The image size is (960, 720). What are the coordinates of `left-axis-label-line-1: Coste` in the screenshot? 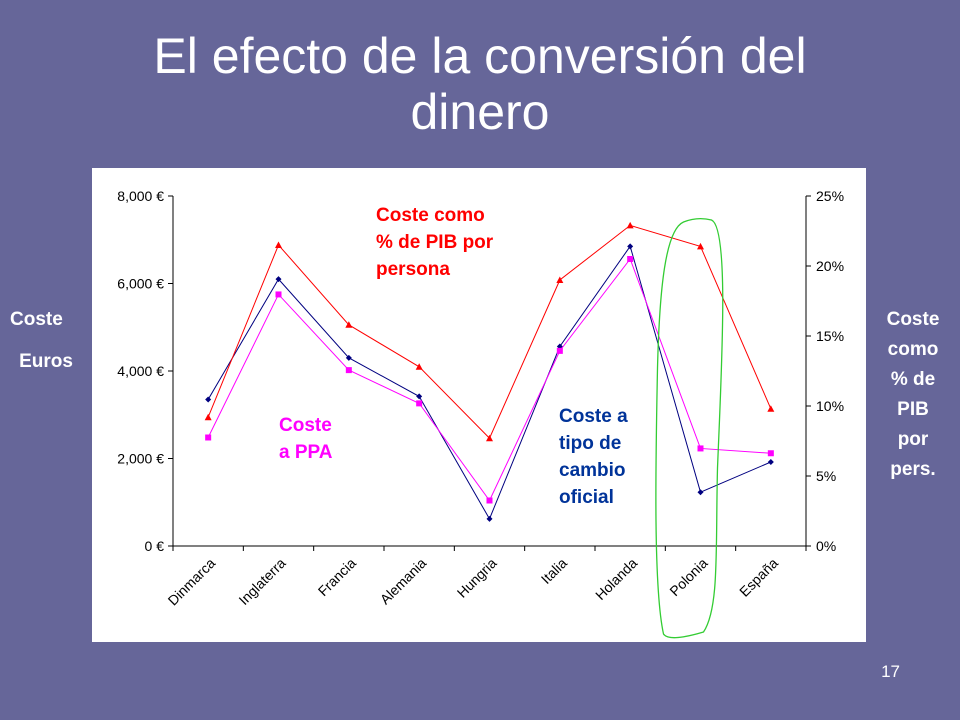 It's located at (36, 319).